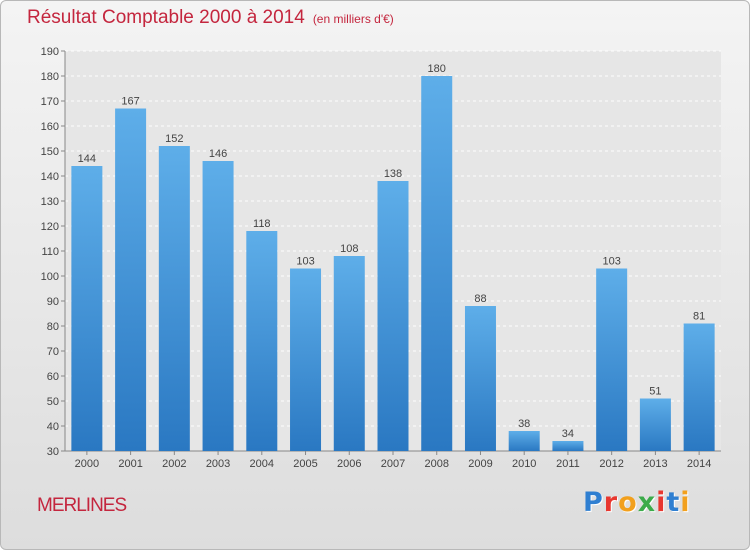 The height and width of the screenshot is (550, 750). I want to click on data-label-2008: 180, so click(437, 69).